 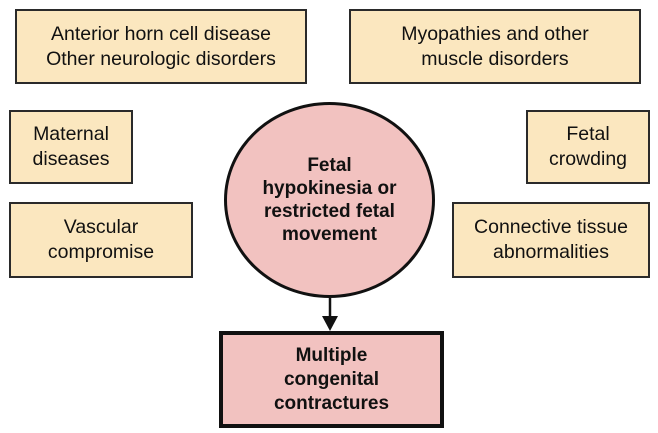 What do you see at coordinates (331, 403) in the screenshot?
I see `result-line: contractures` at bounding box center [331, 403].